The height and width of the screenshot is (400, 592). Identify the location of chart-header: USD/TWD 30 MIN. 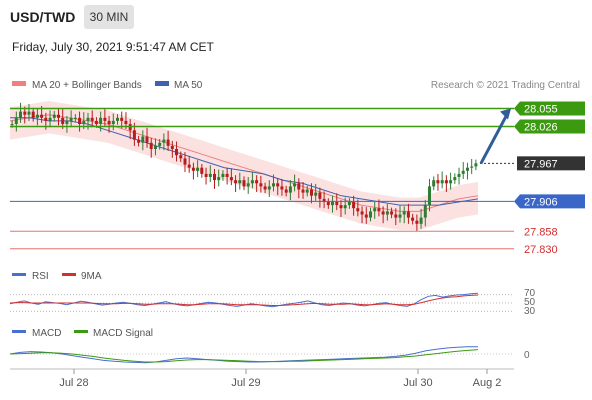
(296, 17).